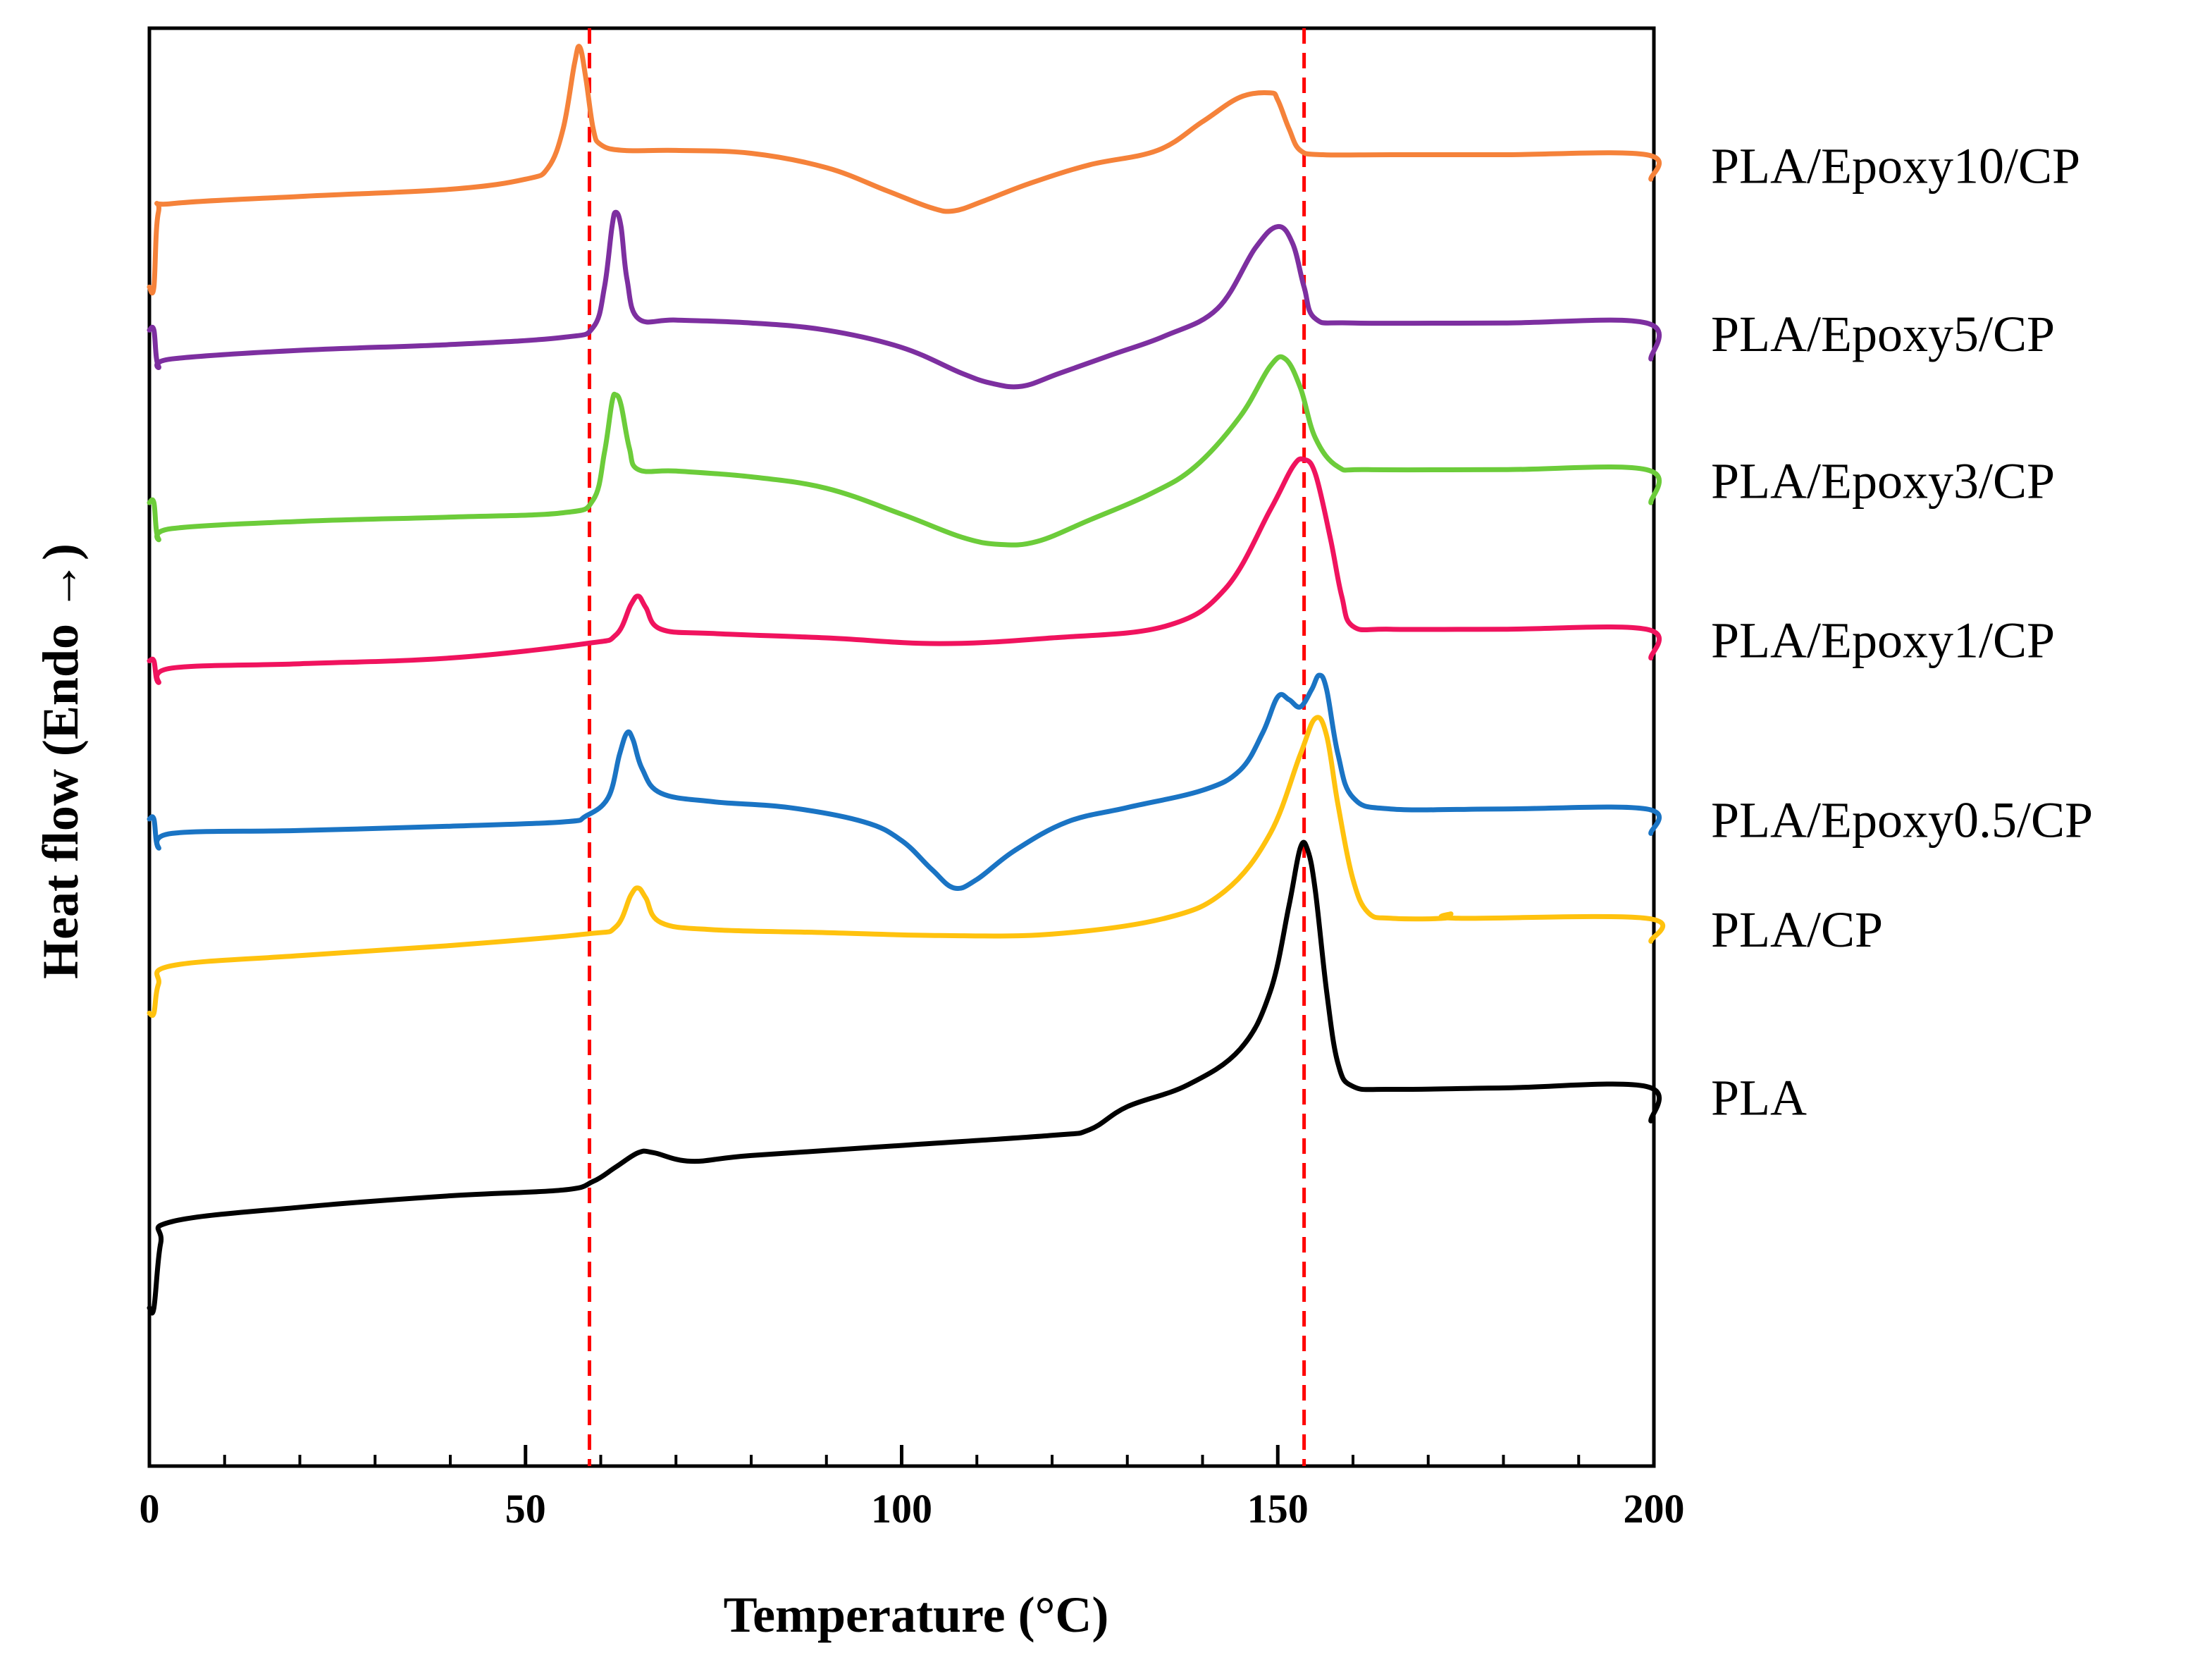 The width and height of the screenshot is (2212, 1674). Describe the element at coordinates (902, 1461) in the screenshot. I see `x-minor-ticks` at that location.